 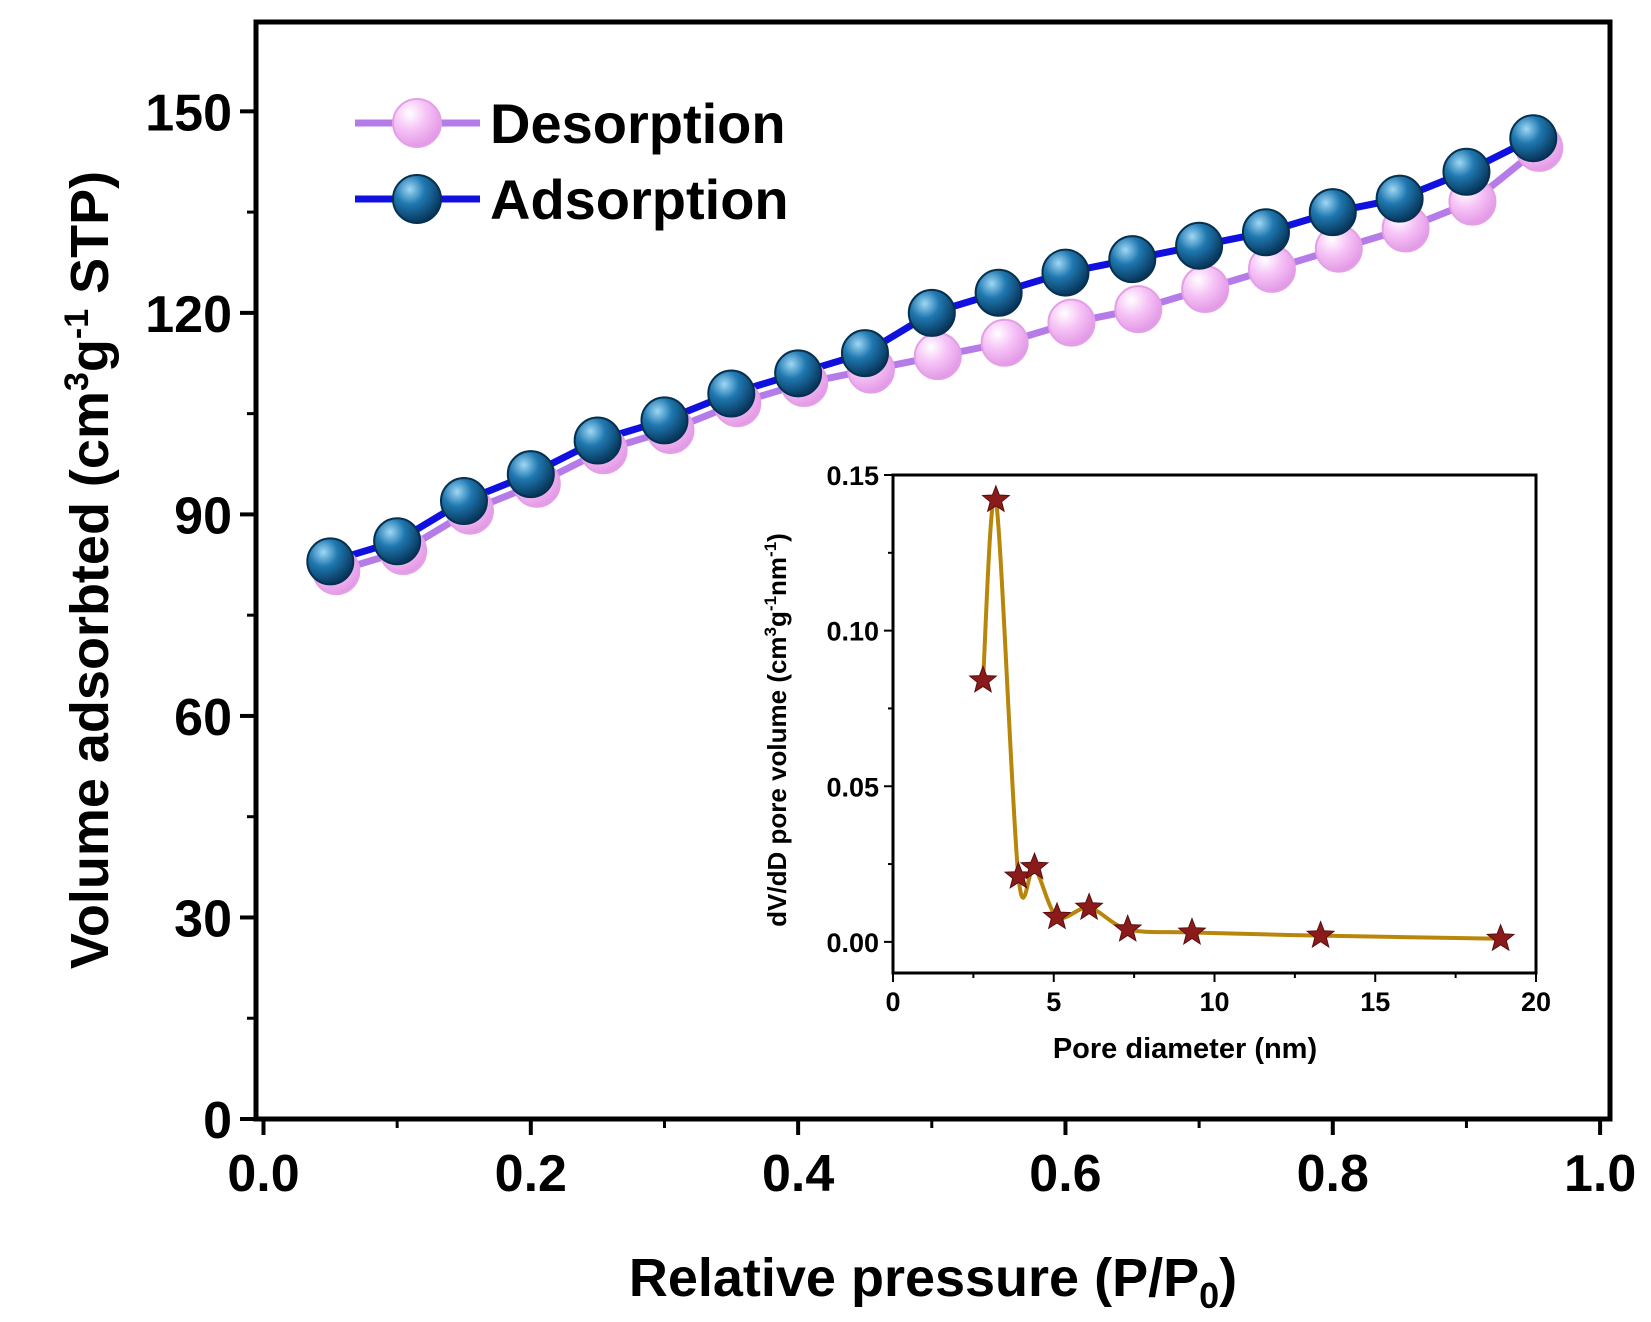 What do you see at coordinates (531, 1174) in the screenshot?
I see `main-x-tick-label: 0.2` at bounding box center [531, 1174].